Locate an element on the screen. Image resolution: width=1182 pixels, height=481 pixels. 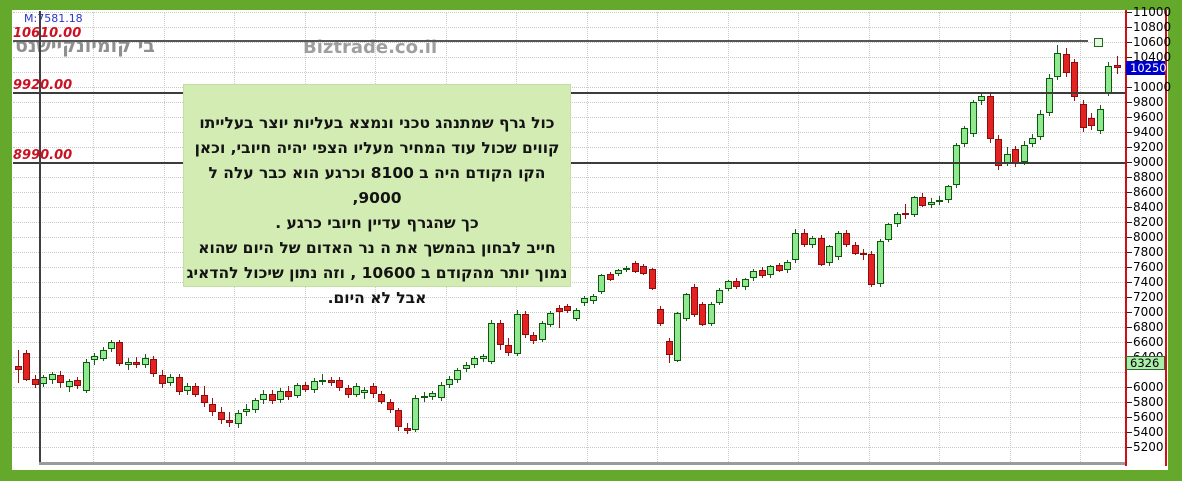
y-axis-tick-label: 8200 is located at coordinates (1148, 222).